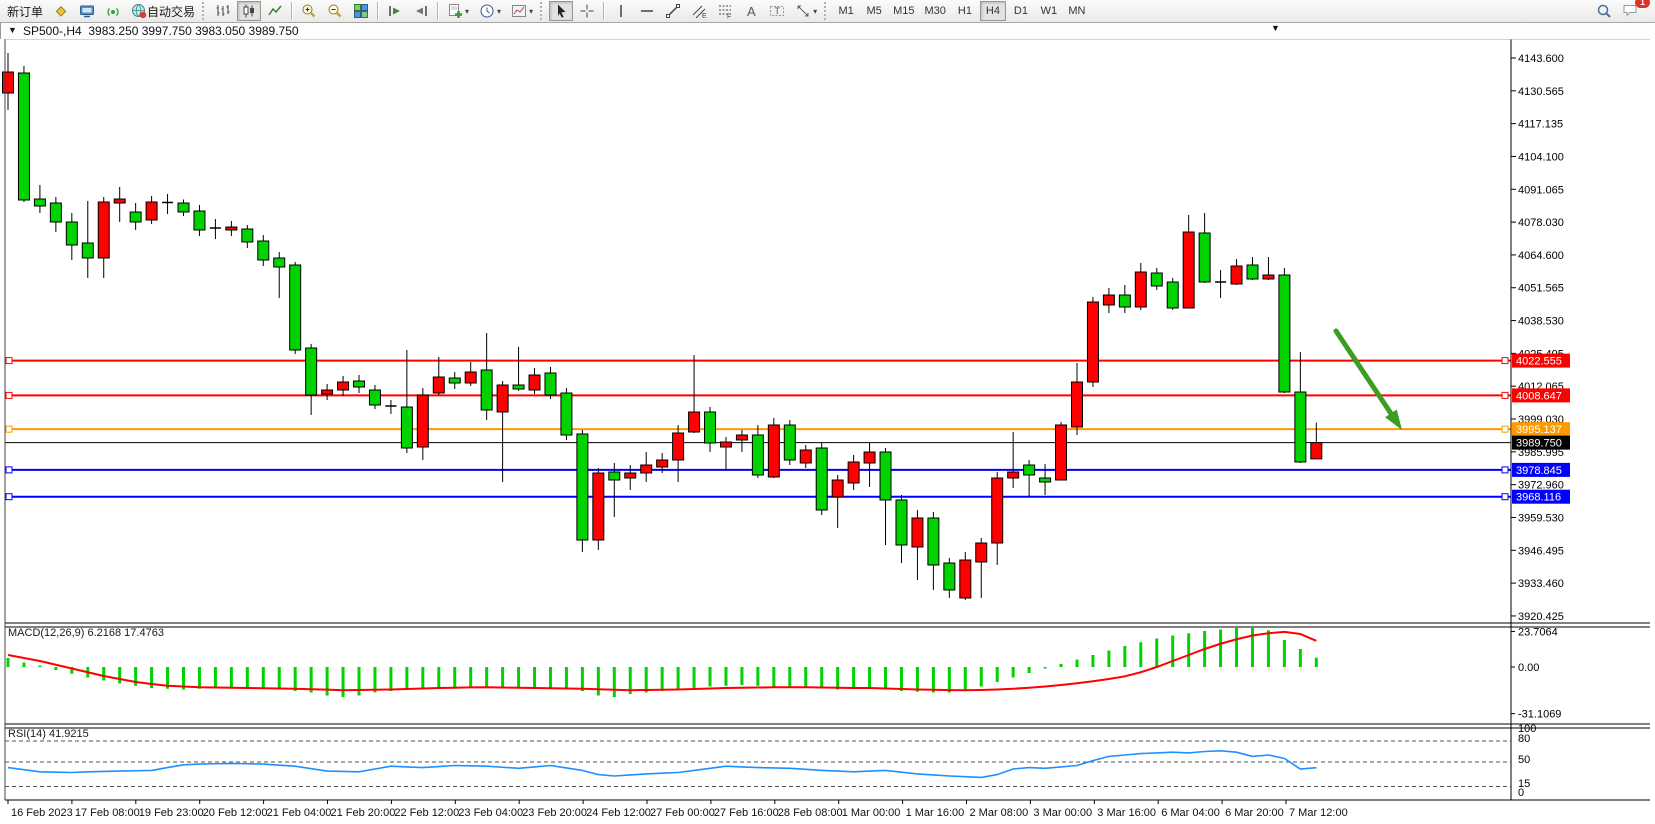  What do you see at coordinates (1541, 157) in the screenshot?
I see `svg-text: 4104.100` at bounding box center [1541, 157].